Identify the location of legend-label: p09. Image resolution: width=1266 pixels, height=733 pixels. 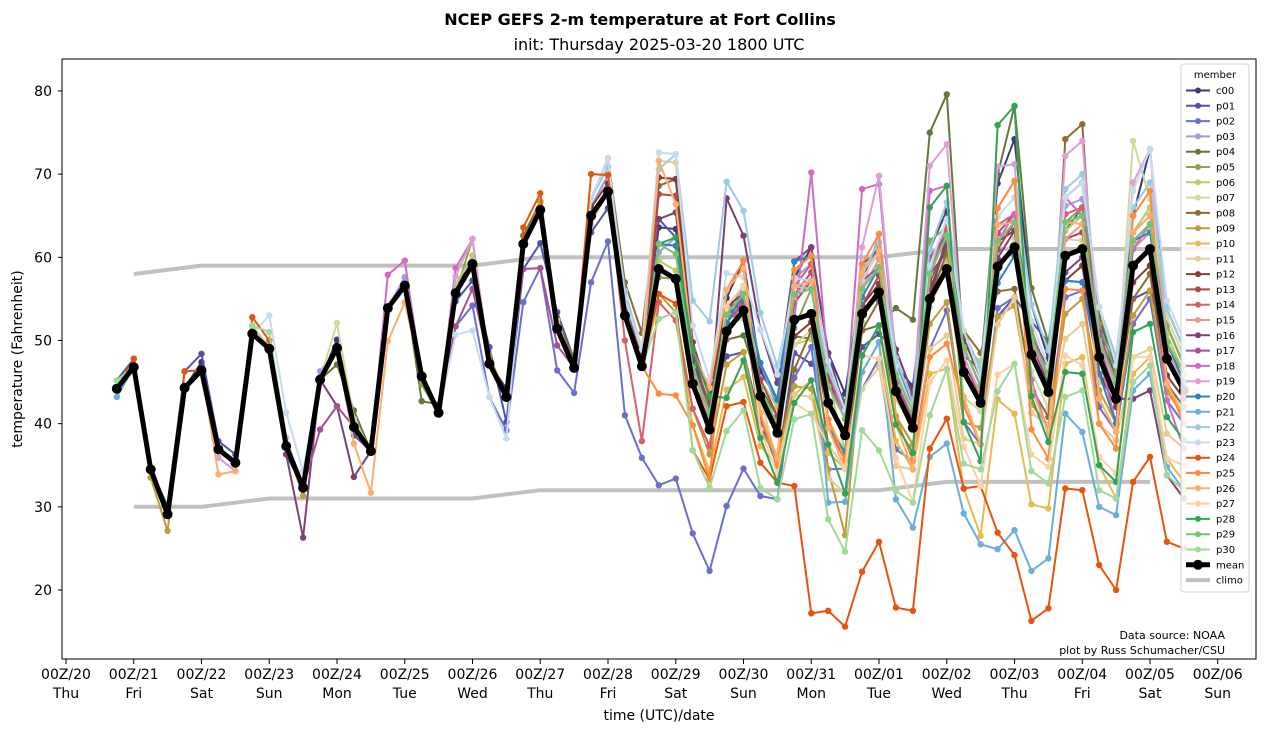
(1225, 229).